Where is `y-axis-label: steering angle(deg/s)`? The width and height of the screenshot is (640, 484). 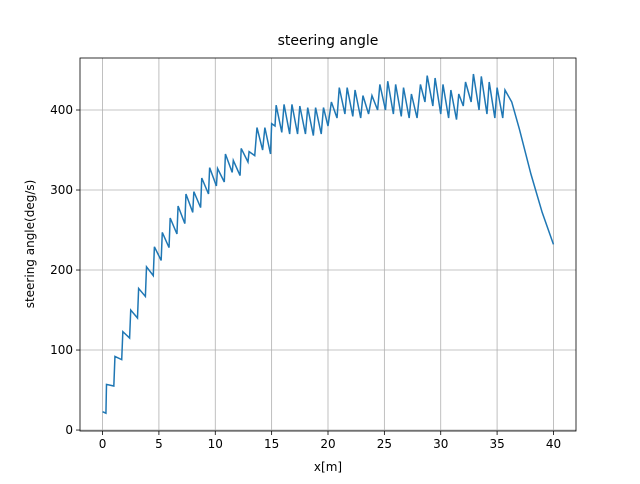
y-axis-label: steering angle(deg/s) is located at coordinates (30, 244).